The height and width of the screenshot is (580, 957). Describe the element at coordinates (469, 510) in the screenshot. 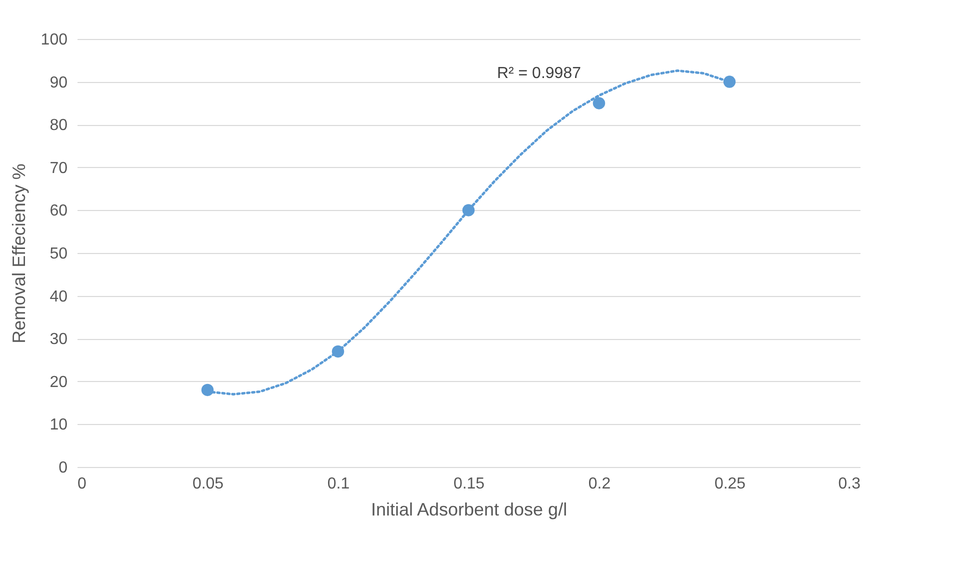

I see `x-axis-title: Initial Adsorbent dose g/l` at that location.